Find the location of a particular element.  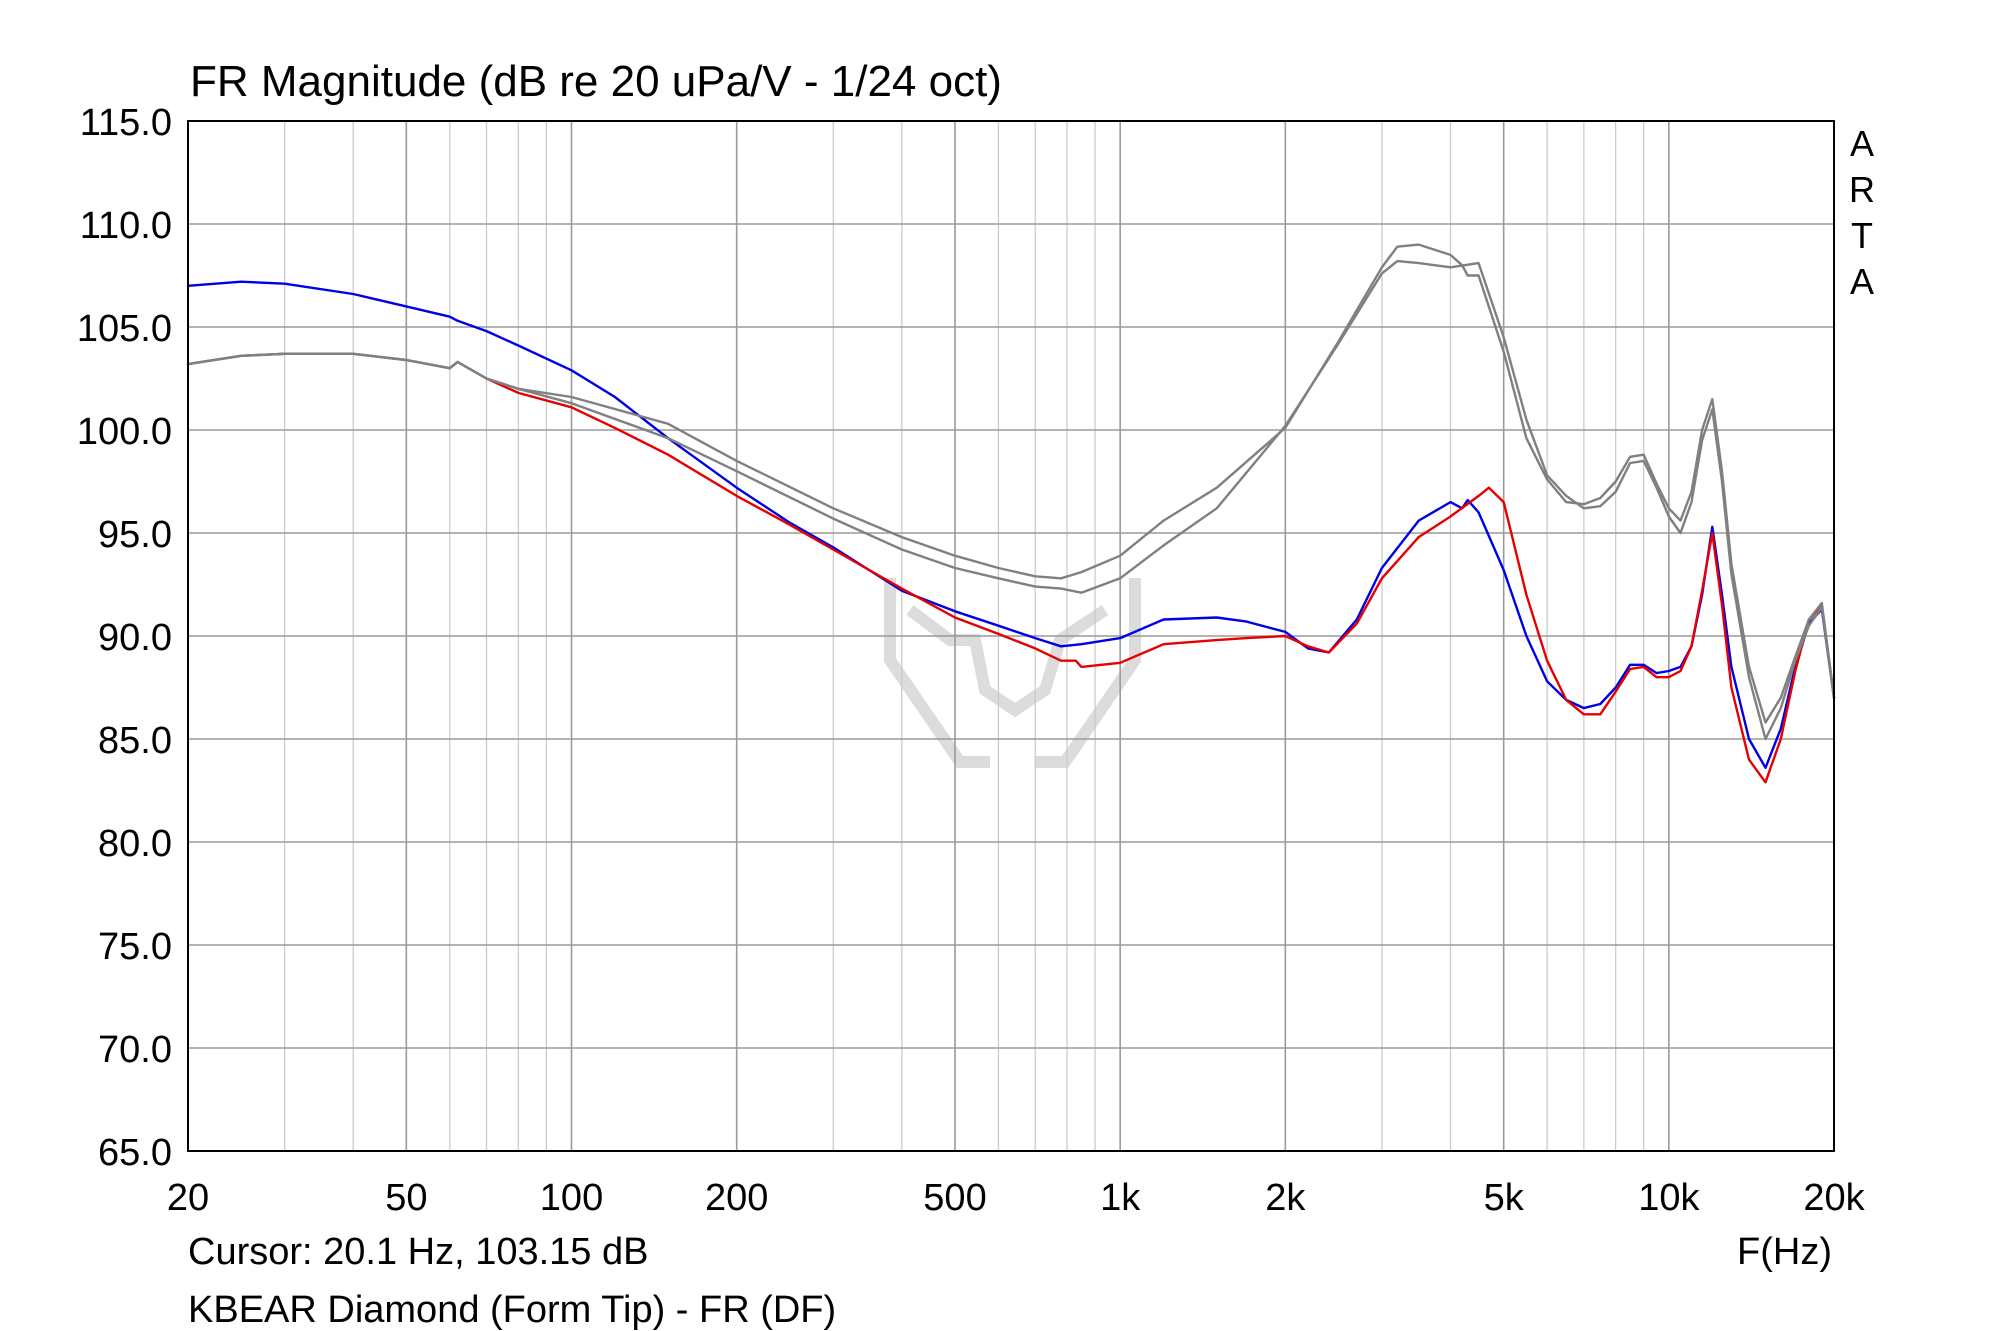

chart-title: FR Magnitude (dB re 20 uPa/V - 1/24 oct) is located at coordinates (596, 81).